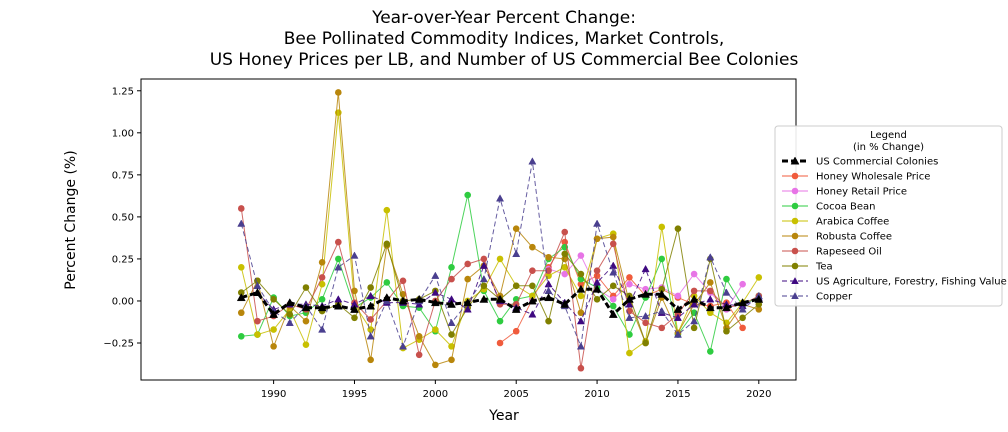 Image resolution: width=1008 pixels, height=432 pixels. What do you see at coordinates (500, 301) in the screenshot?
I see `series-us-commercial-colonies` at bounding box center [500, 301].